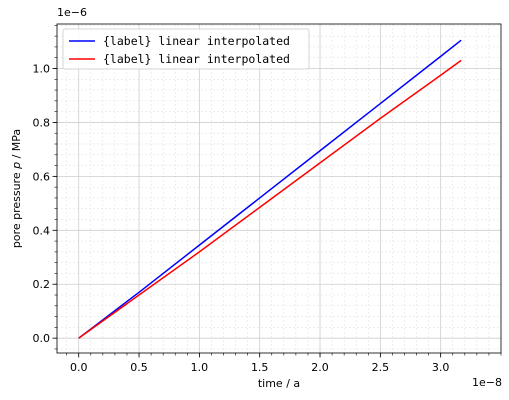 This screenshot has height=400, width=509. Describe the element at coordinates (42, 68) in the screenshot. I see `y-tick-label: 1.0` at that location.